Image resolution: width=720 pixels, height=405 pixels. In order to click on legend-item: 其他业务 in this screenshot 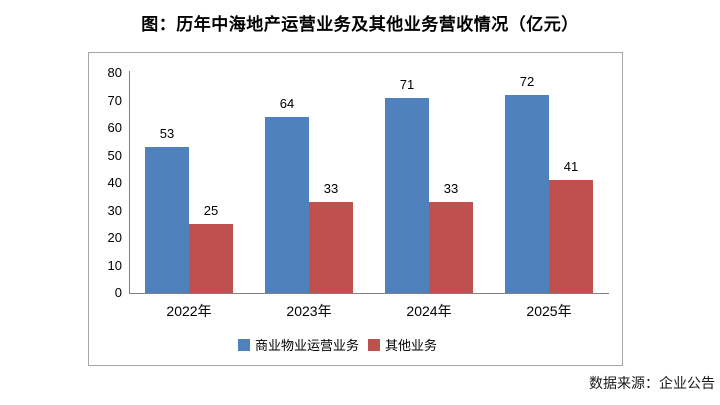, I will do `click(402, 344)`.